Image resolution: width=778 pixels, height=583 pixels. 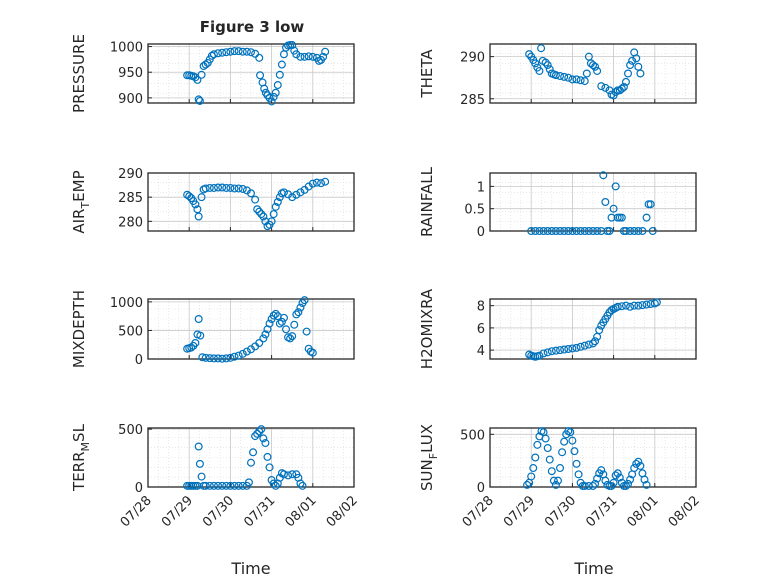 I want to click on x-axis-label-right: Time, so click(x=593, y=568).